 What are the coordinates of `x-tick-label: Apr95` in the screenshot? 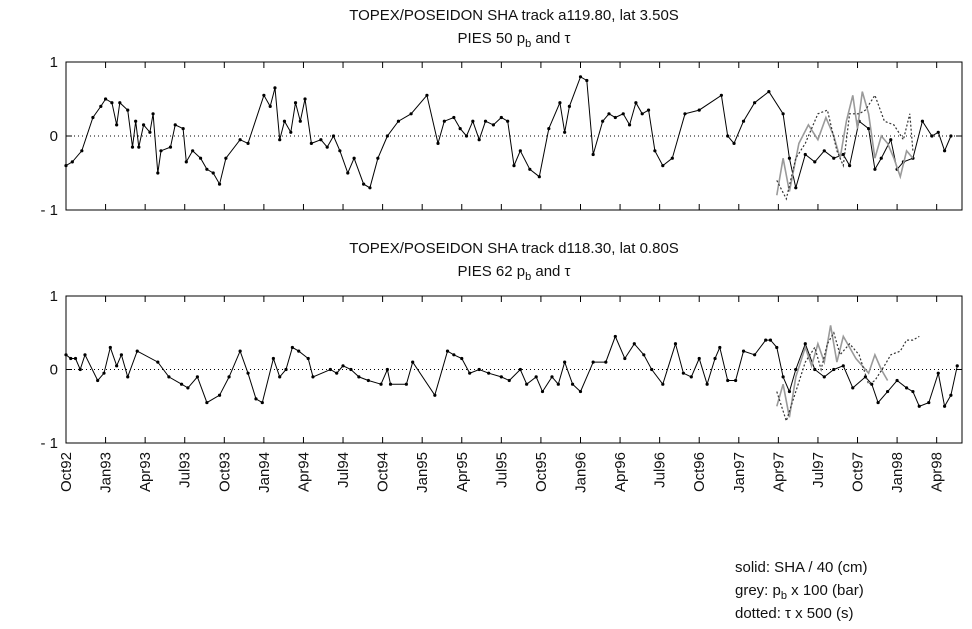 It's located at (462, 472).